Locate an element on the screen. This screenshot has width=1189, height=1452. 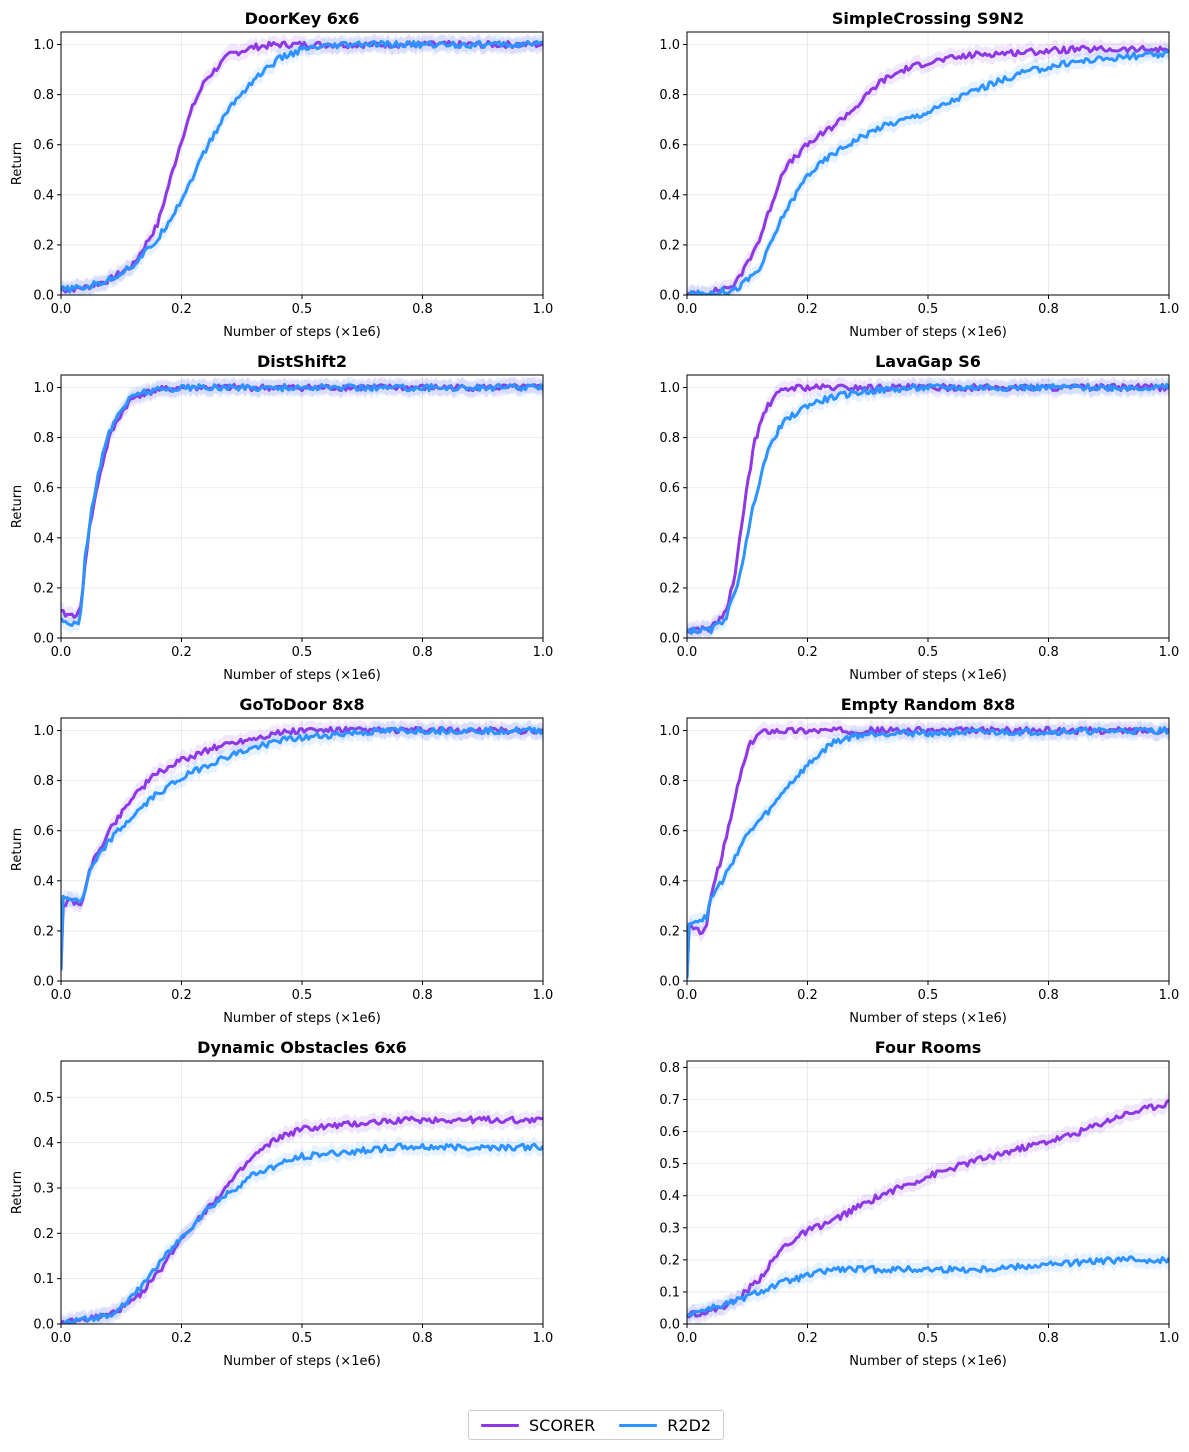
y-tick-label: 0.5 is located at coordinates (669, 1164).